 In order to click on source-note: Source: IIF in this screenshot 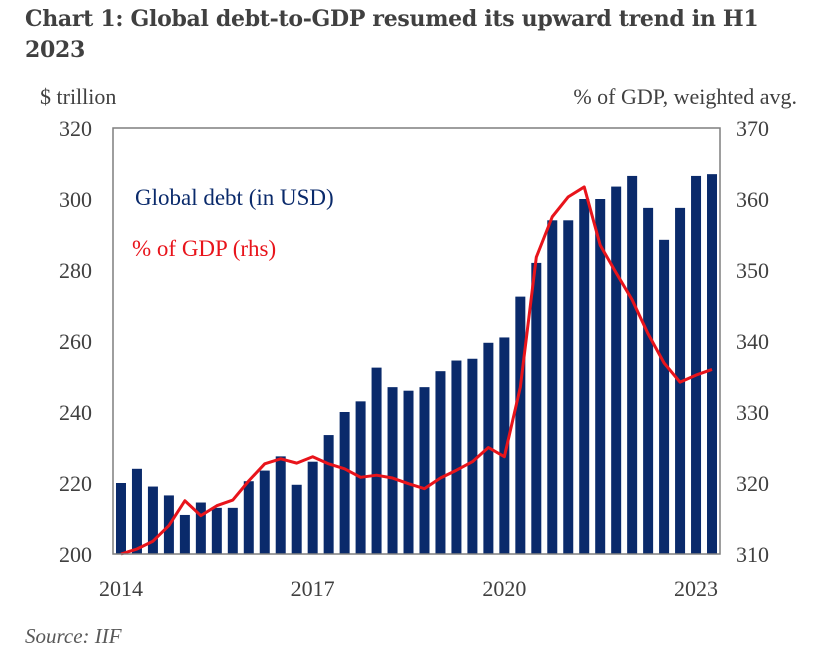, I will do `click(73, 636)`.